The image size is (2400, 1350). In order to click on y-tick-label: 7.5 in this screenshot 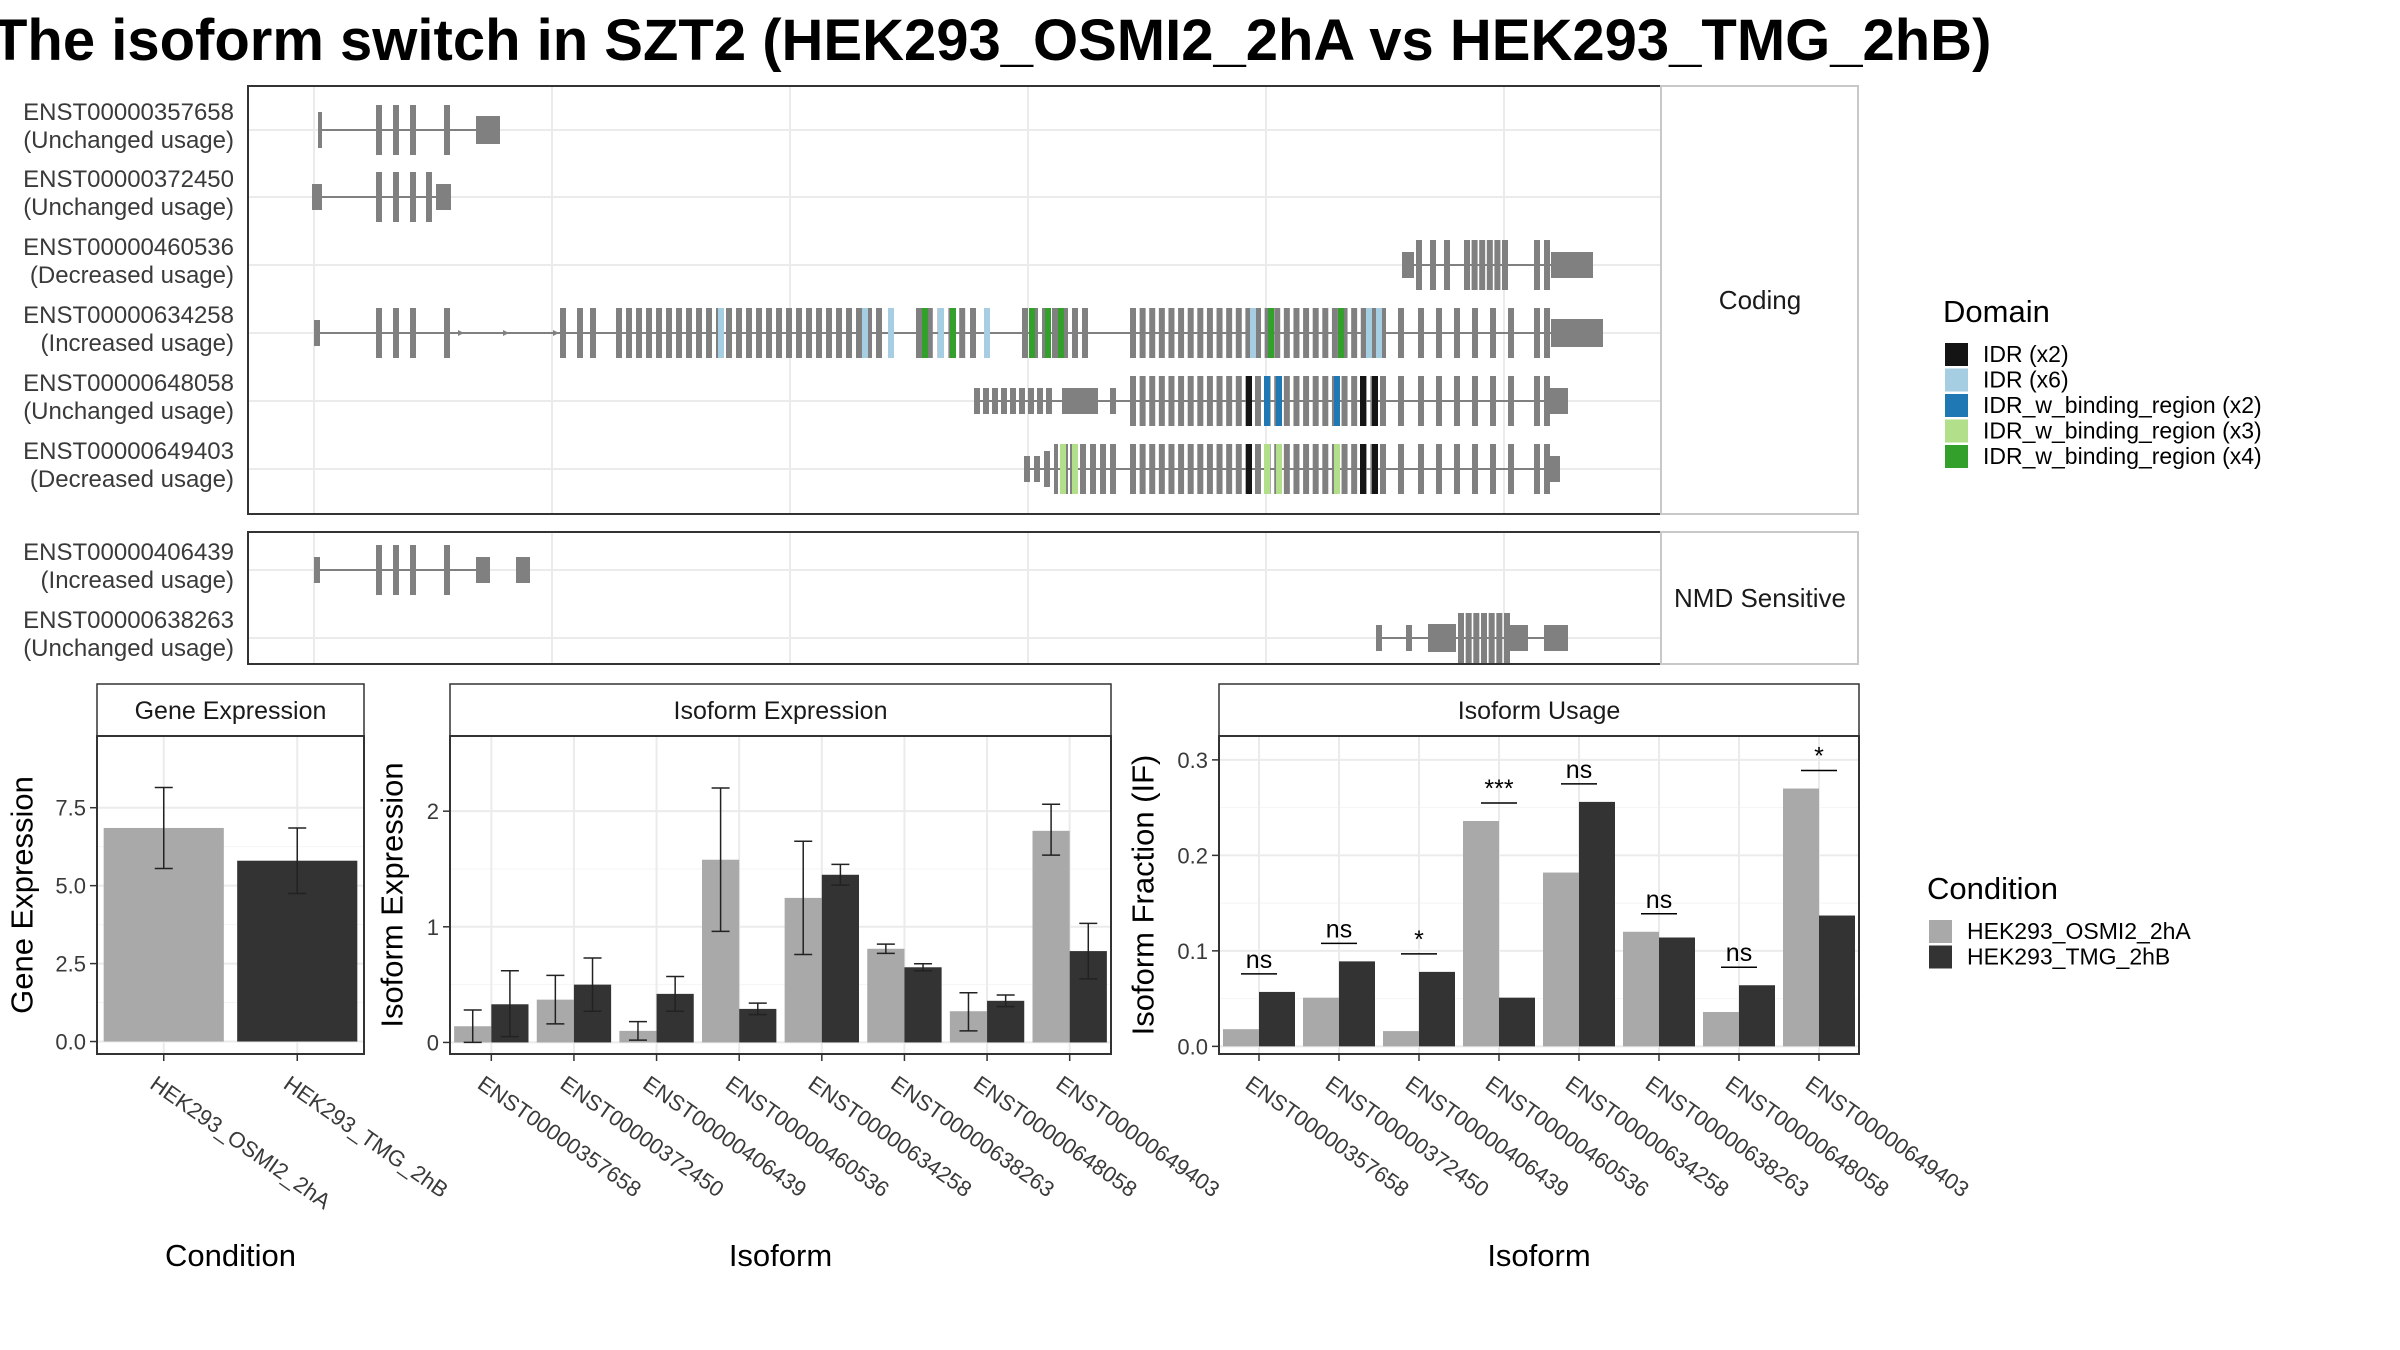, I will do `click(70, 808)`.